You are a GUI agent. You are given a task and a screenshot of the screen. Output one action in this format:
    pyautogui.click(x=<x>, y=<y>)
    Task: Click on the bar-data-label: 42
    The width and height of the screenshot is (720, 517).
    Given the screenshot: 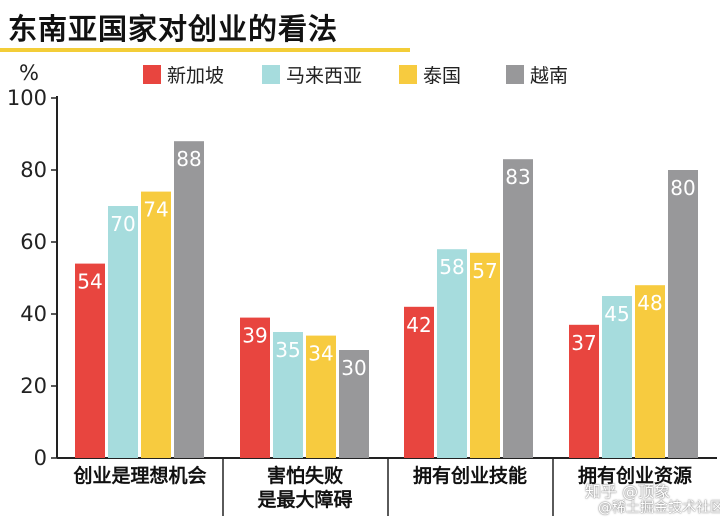 What is the action you would take?
    pyautogui.click(x=418, y=325)
    